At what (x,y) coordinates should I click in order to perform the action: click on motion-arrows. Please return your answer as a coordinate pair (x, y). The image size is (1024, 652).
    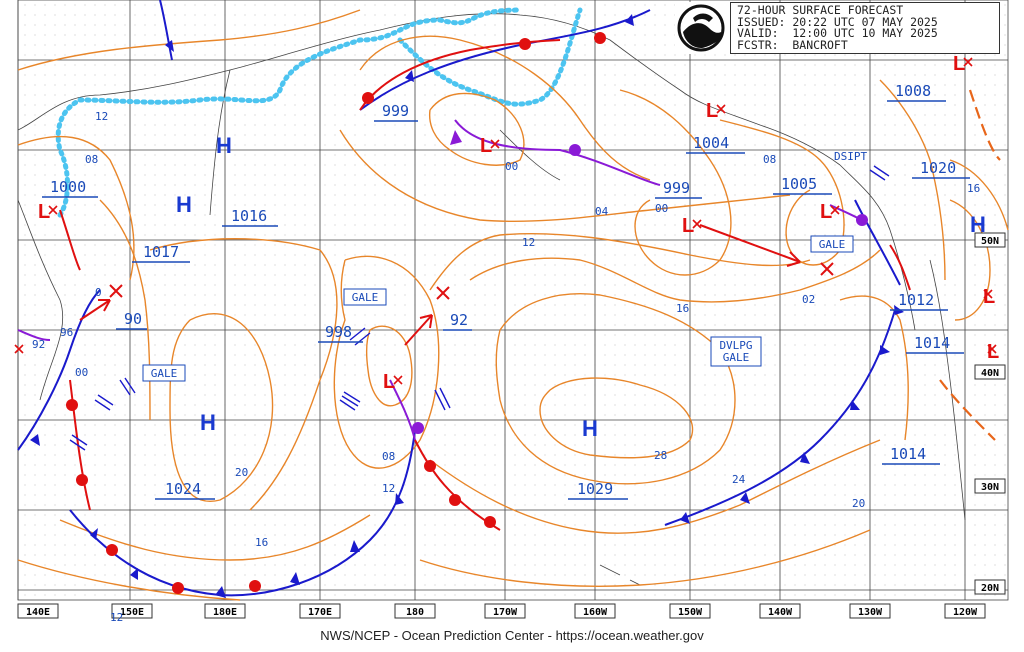
    Looking at the image, I should click on (440, 285).